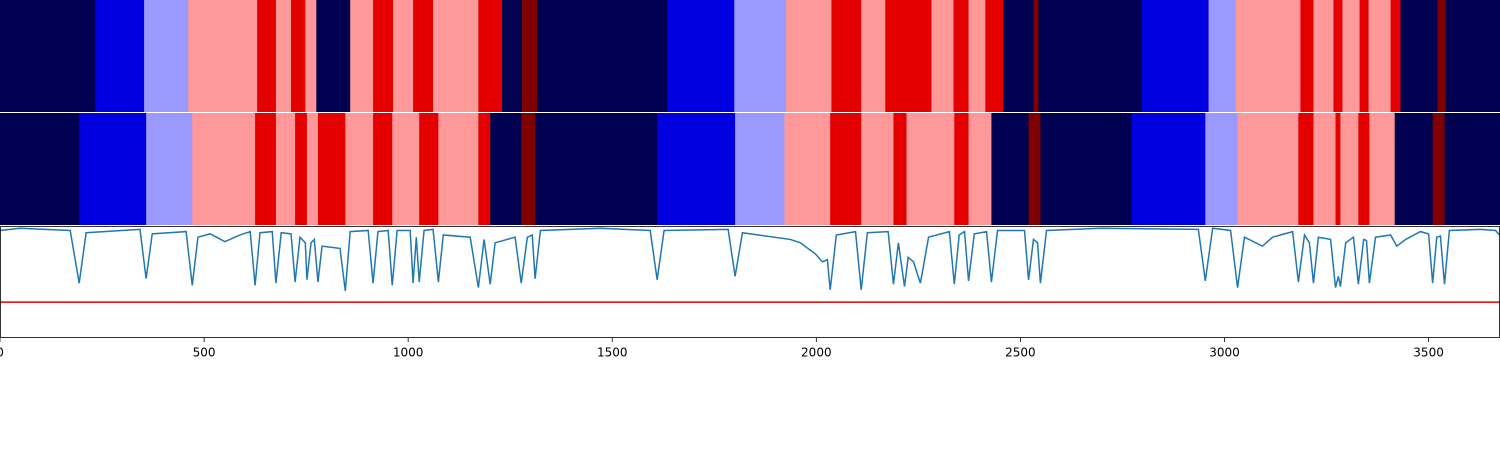 The height and width of the screenshot is (450, 1500). What do you see at coordinates (612, 353) in the screenshot?
I see `x-tick-label: 1500` at bounding box center [612, 353].